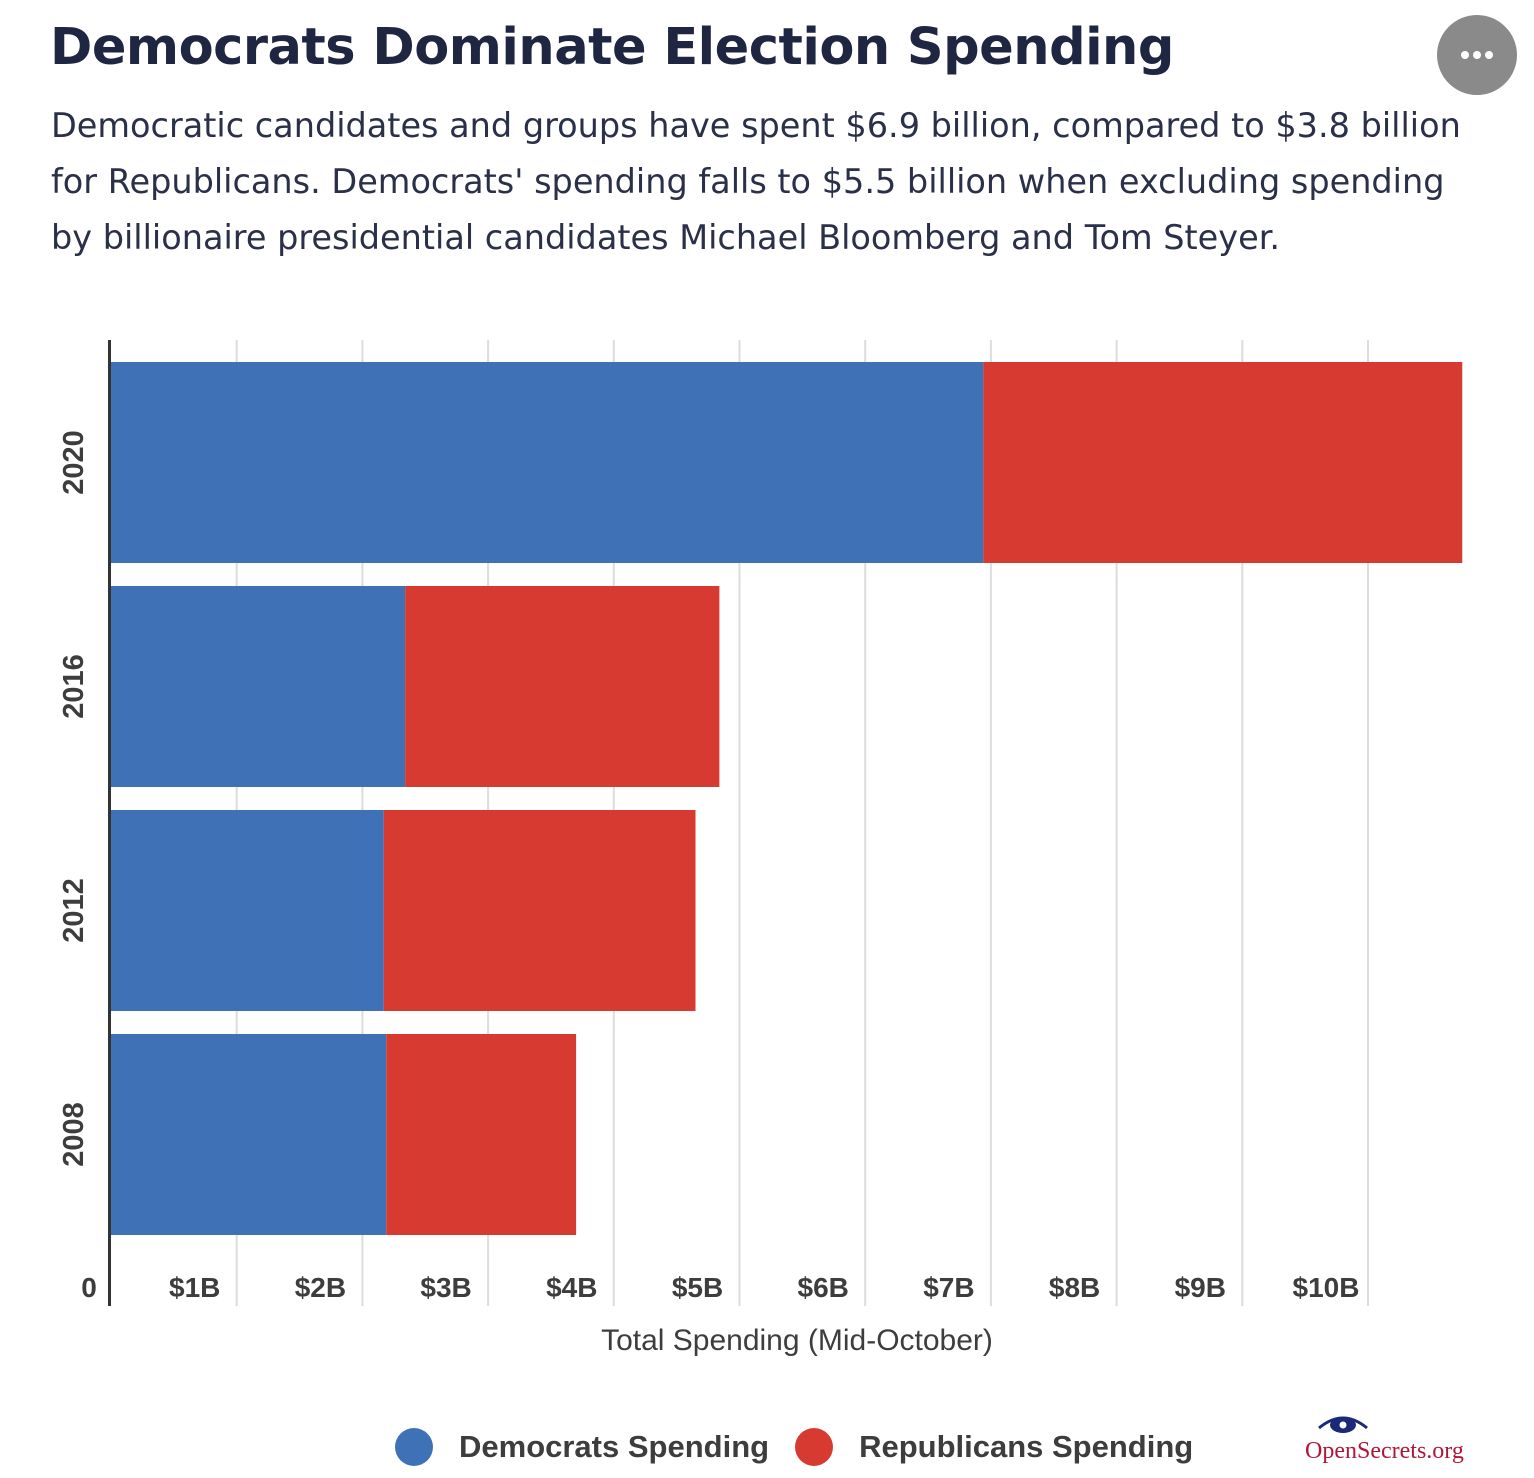 Image resolution: width=1534 pixels, height=1478 pixels. I want to click on bar-2020-democrats, so click(547, 462).